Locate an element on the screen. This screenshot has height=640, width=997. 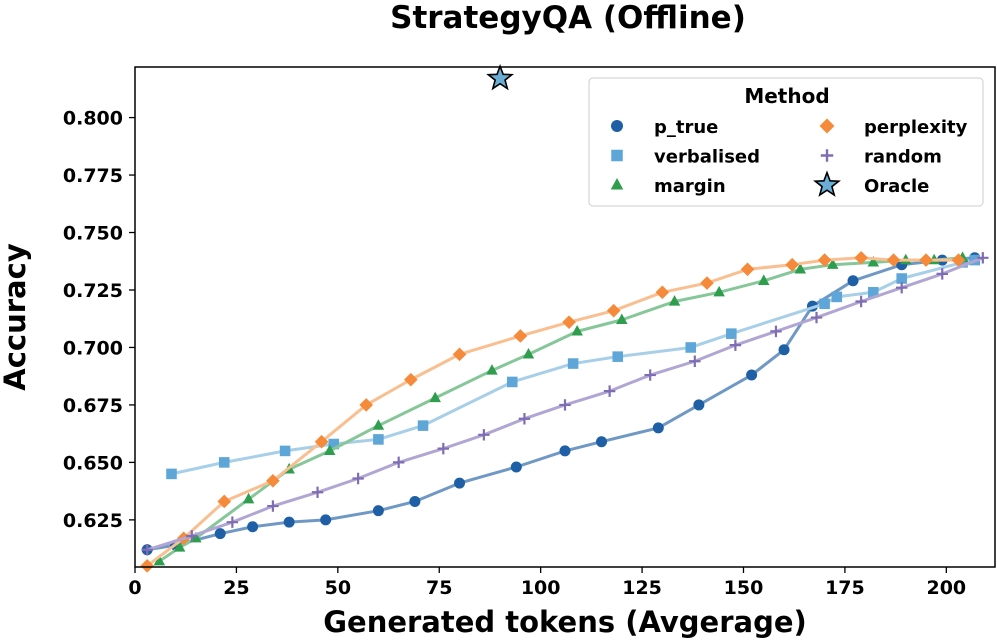
x-axis-title: Generated tokens (Avgerage) is located at coordinates (565, 622).